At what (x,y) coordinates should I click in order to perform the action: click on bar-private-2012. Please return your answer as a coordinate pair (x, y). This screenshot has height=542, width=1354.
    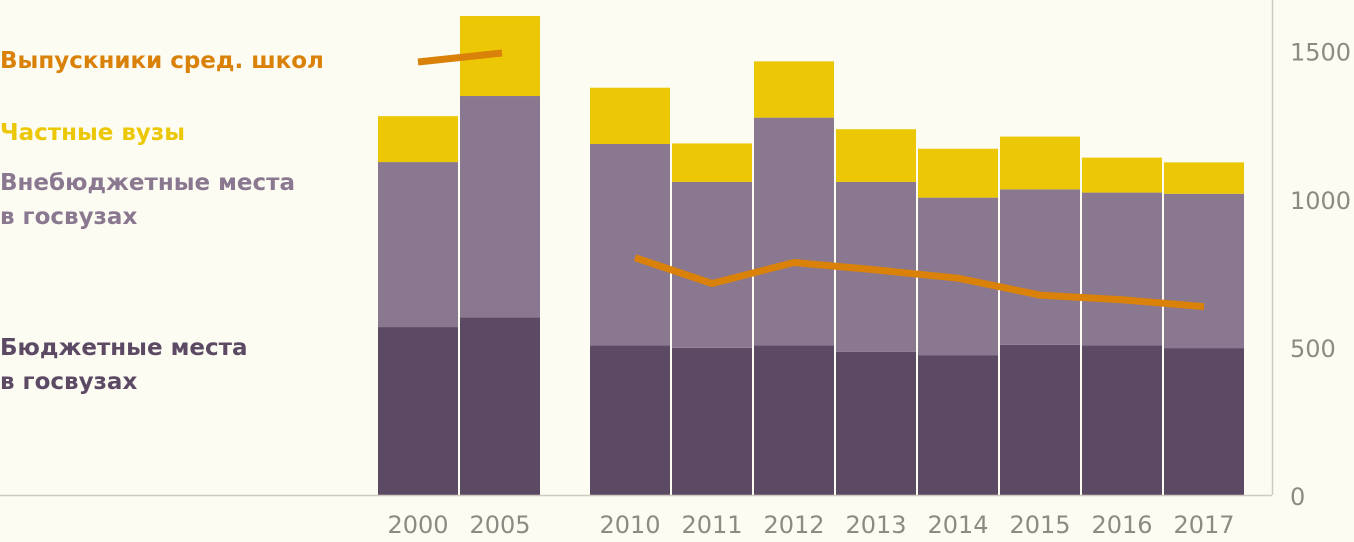
    Looking at the image, I should click on (794, 89).